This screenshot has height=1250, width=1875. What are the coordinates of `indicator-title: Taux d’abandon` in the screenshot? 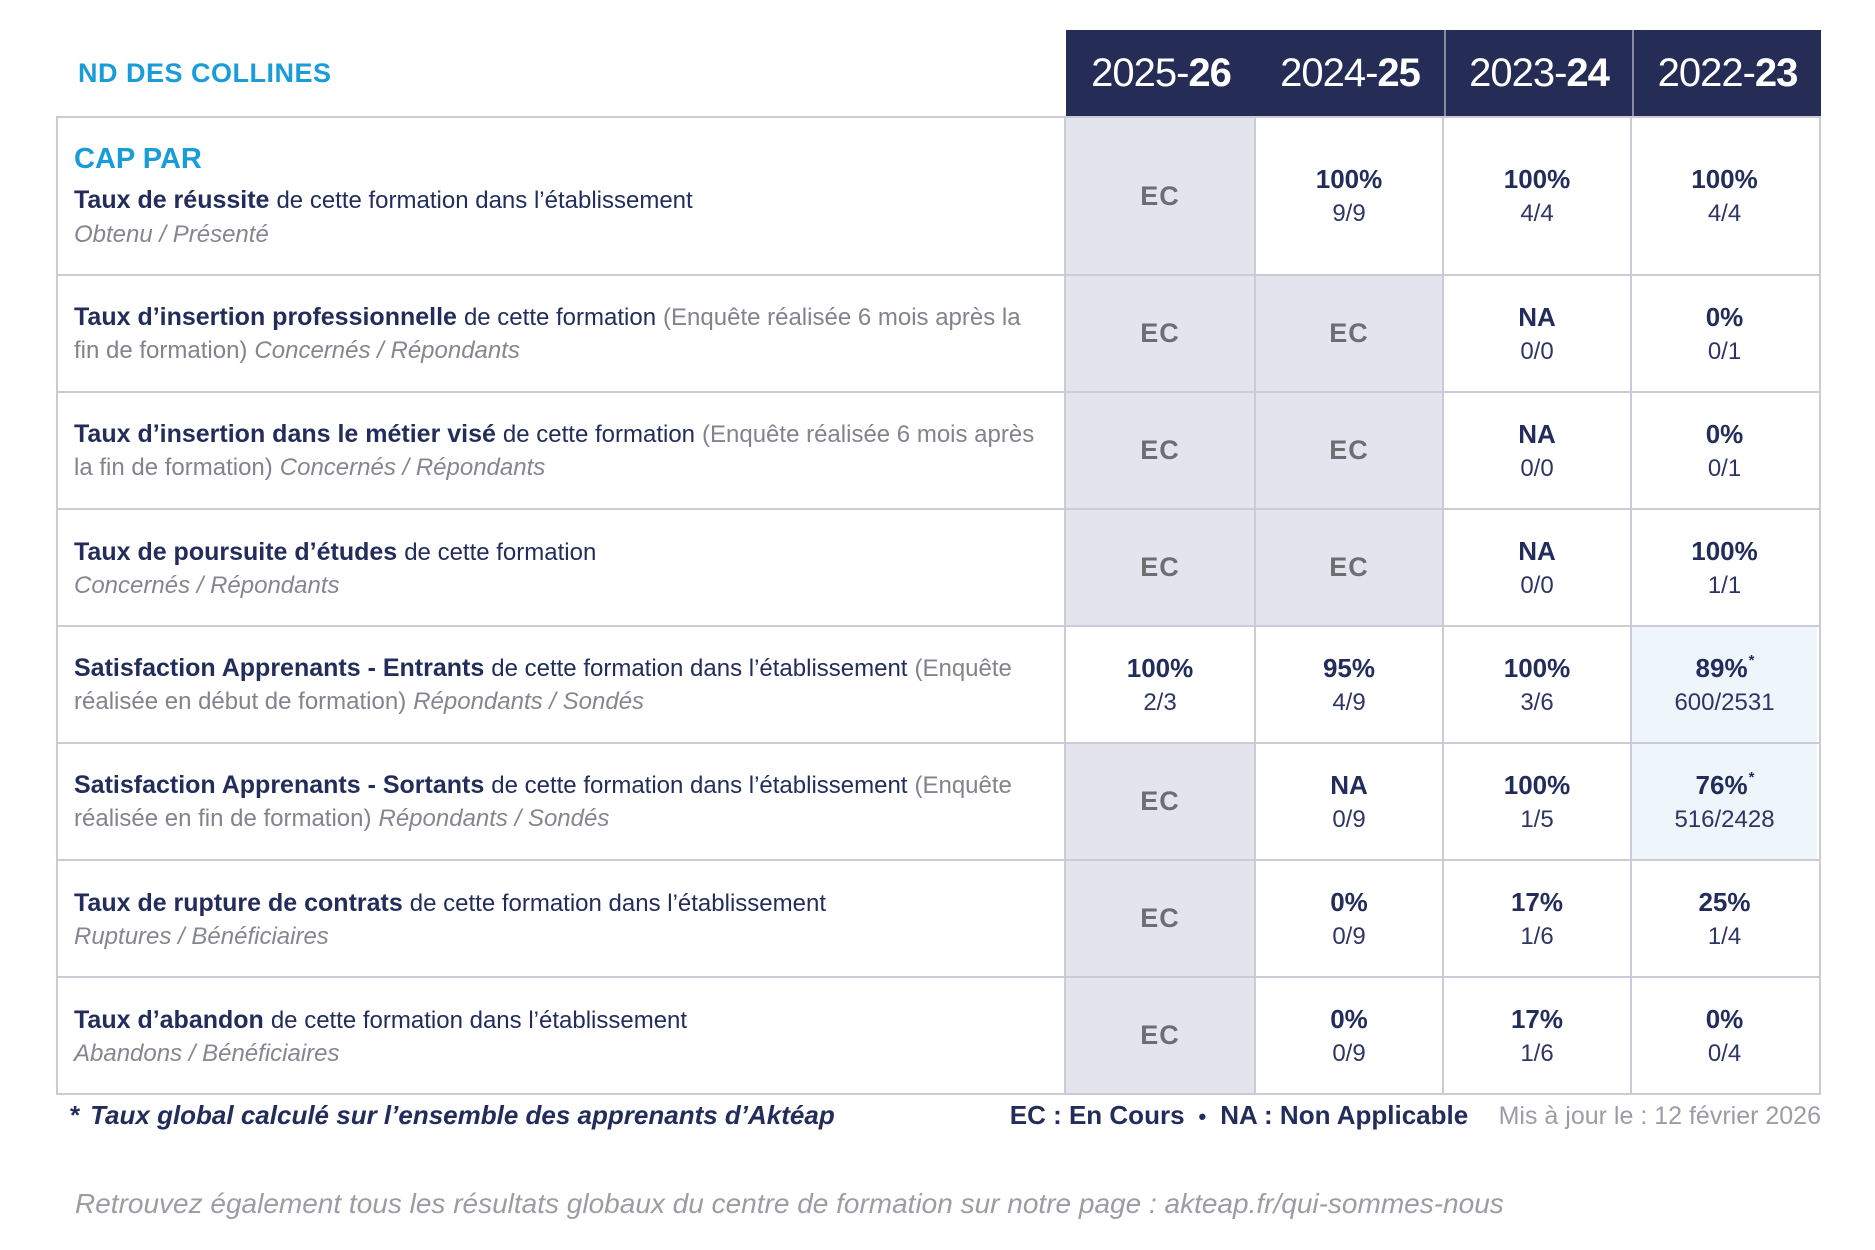 It's located at (169, 1019).